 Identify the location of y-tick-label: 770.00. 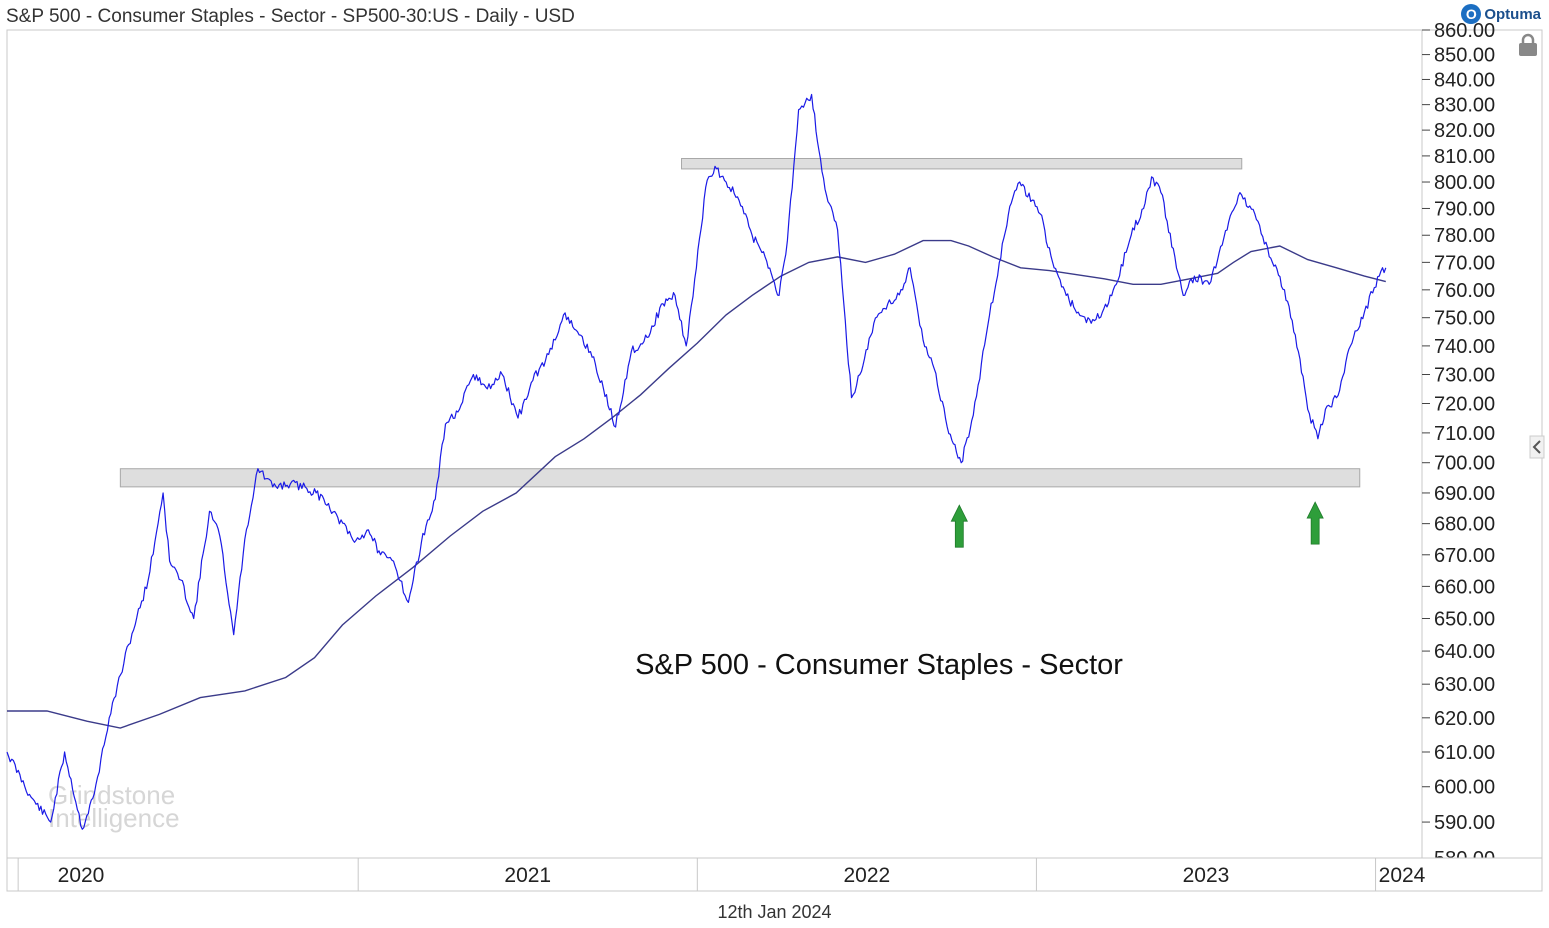
(1464, 263).